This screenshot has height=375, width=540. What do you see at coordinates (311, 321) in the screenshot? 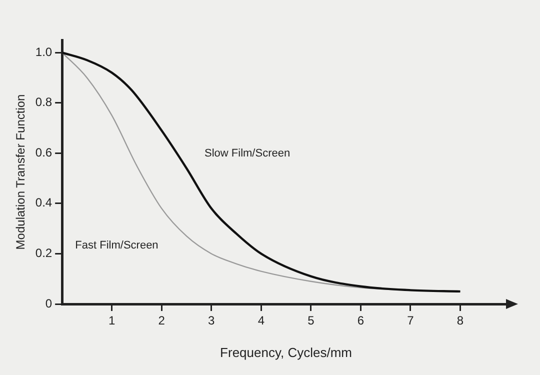
I see `x-tick-label: 5` at bounding box center [311, 321].